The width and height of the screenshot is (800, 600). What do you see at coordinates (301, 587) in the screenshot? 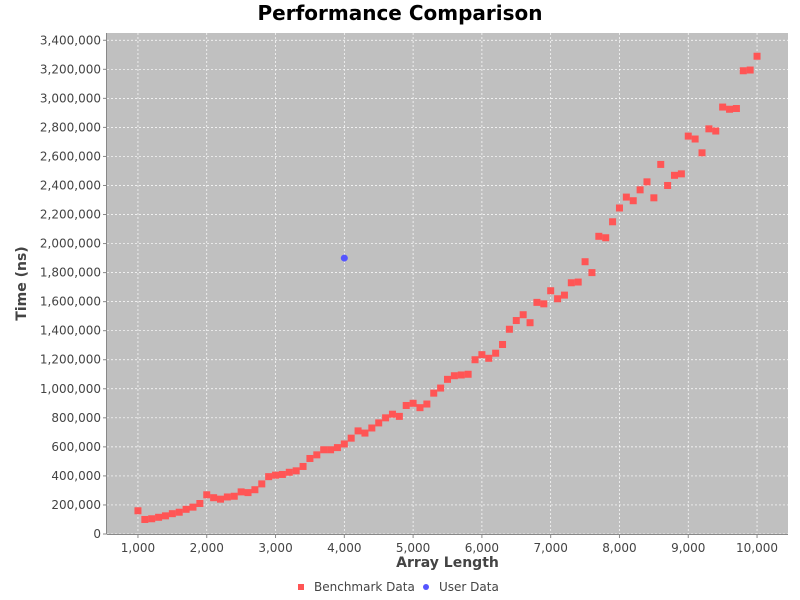
I see `legend-marker-benchmark` at bounding box center [301, 587].